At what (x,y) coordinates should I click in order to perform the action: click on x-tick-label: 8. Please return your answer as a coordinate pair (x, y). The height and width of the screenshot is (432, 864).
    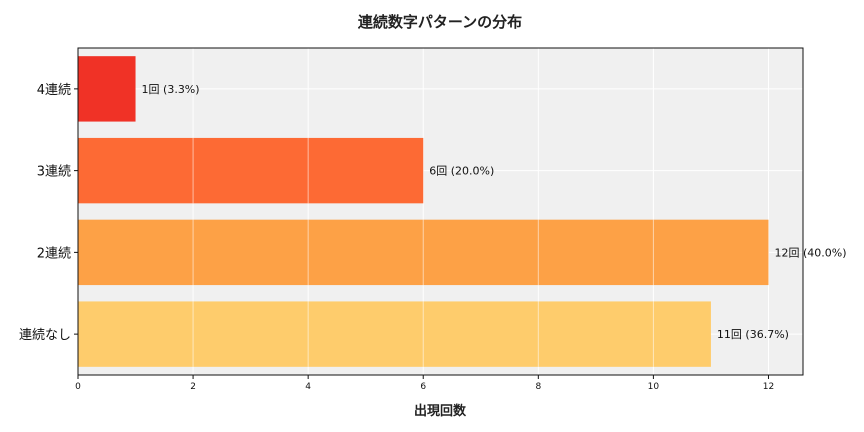
    Looking at the image, I should click on (538, 387).